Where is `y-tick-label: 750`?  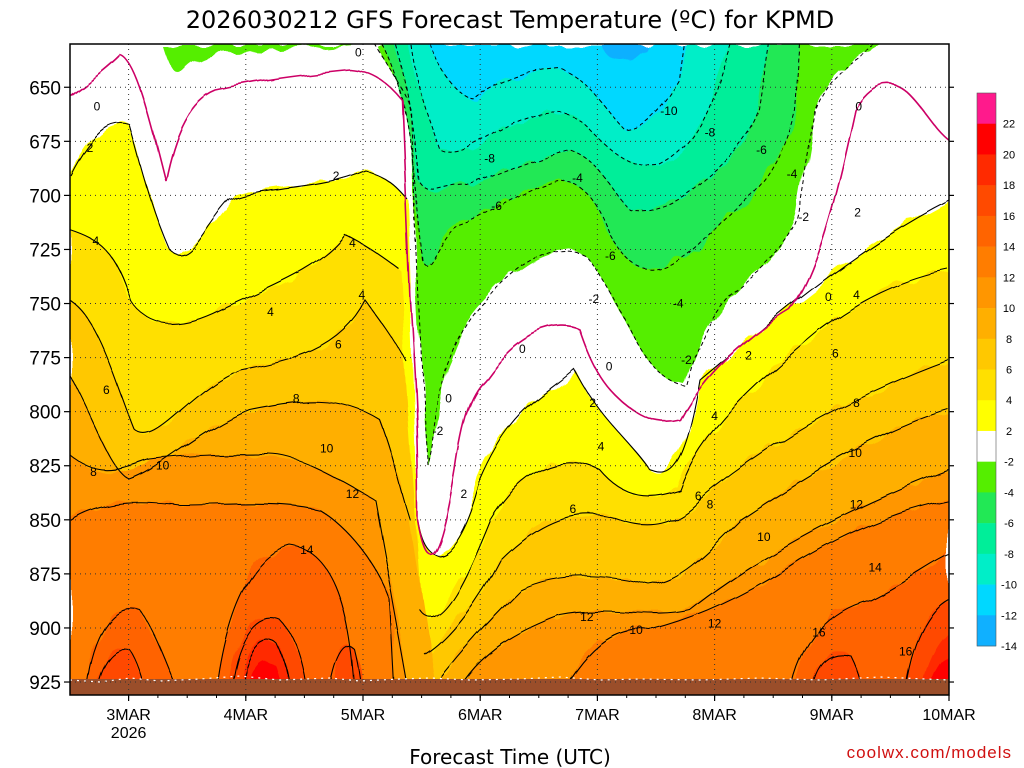
y-tick-label: 750 is located at coordinates (45, 305).